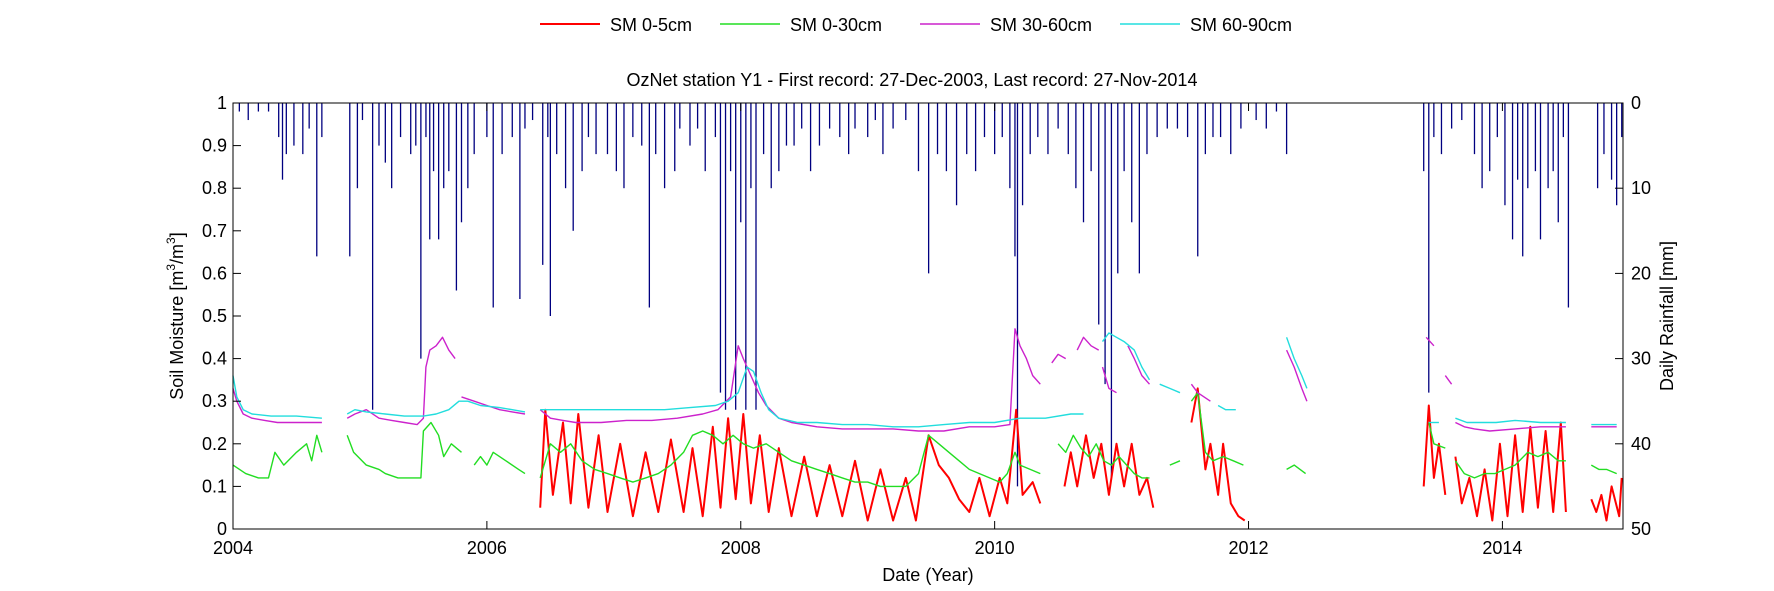 This screenshot has width=1774, height=591. I want to click on y-left-tick-label-4: 0.4, so click(214, 359).